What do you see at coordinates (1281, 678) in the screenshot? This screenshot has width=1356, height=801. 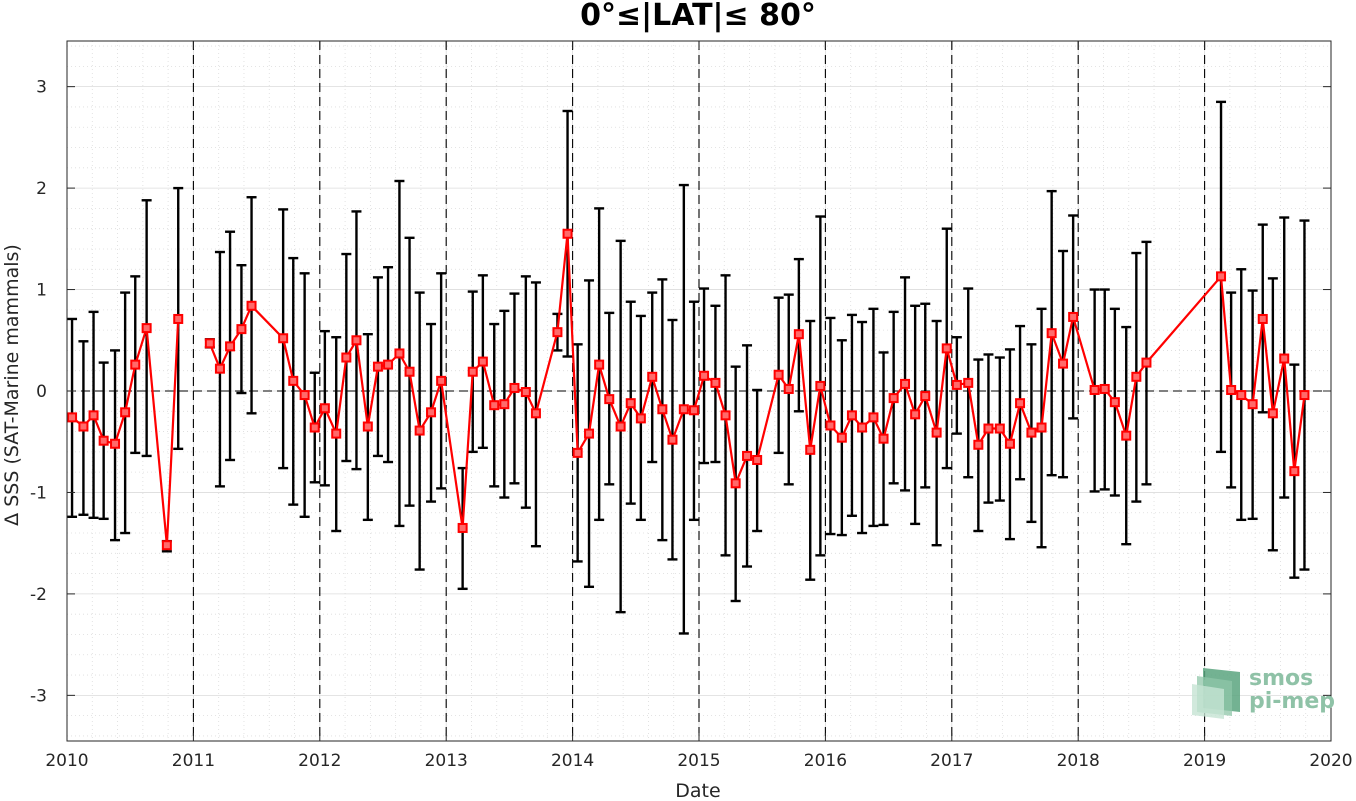 I see `logo-text-top: smos` at bounding box center [1281, 678].